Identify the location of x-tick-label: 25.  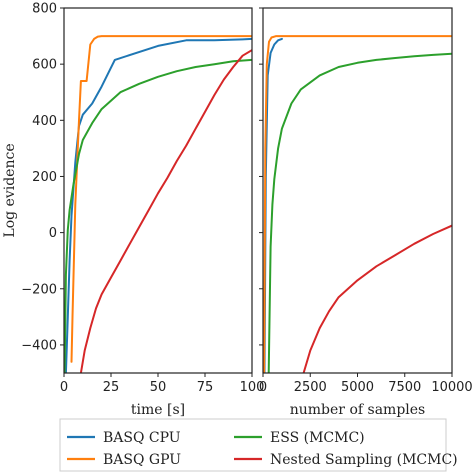
(111, 387).